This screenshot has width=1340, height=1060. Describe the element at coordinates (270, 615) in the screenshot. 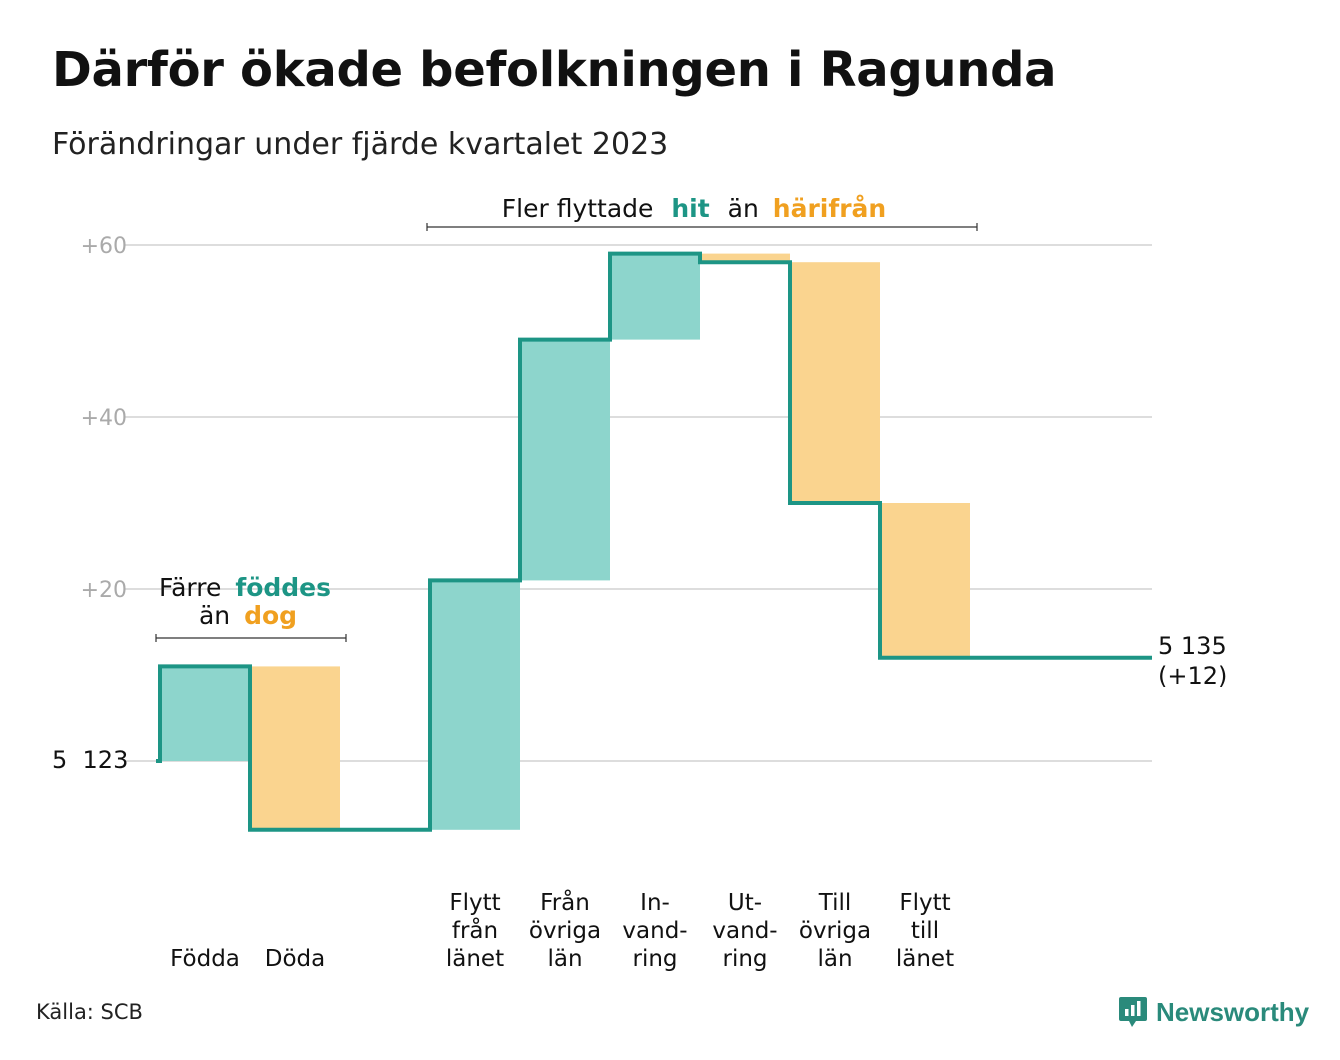

I see `annotation-highlight-deaths: dog` at that location.